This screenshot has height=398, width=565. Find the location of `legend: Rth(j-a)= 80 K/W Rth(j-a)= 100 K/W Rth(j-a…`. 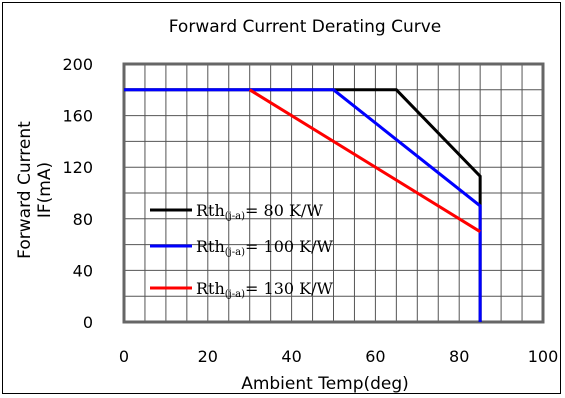

legend: Rth(j-a)= 80 K/W Rth(j-a)= 100 K/W Rth(j-a… is located at coordinates (241, 250).